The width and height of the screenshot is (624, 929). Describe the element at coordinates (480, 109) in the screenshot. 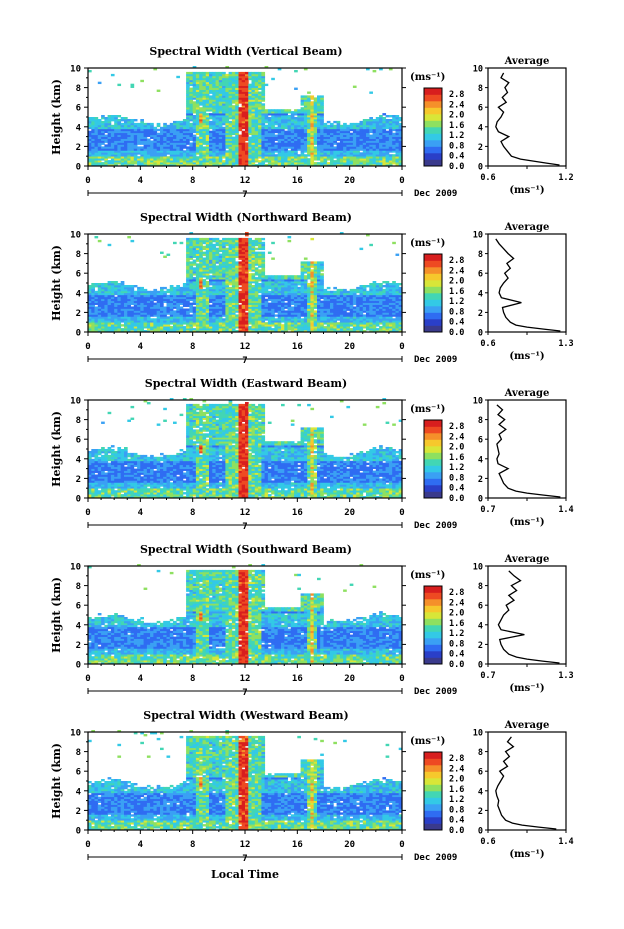

I see `avg-y-tick-label: 6` at that location.